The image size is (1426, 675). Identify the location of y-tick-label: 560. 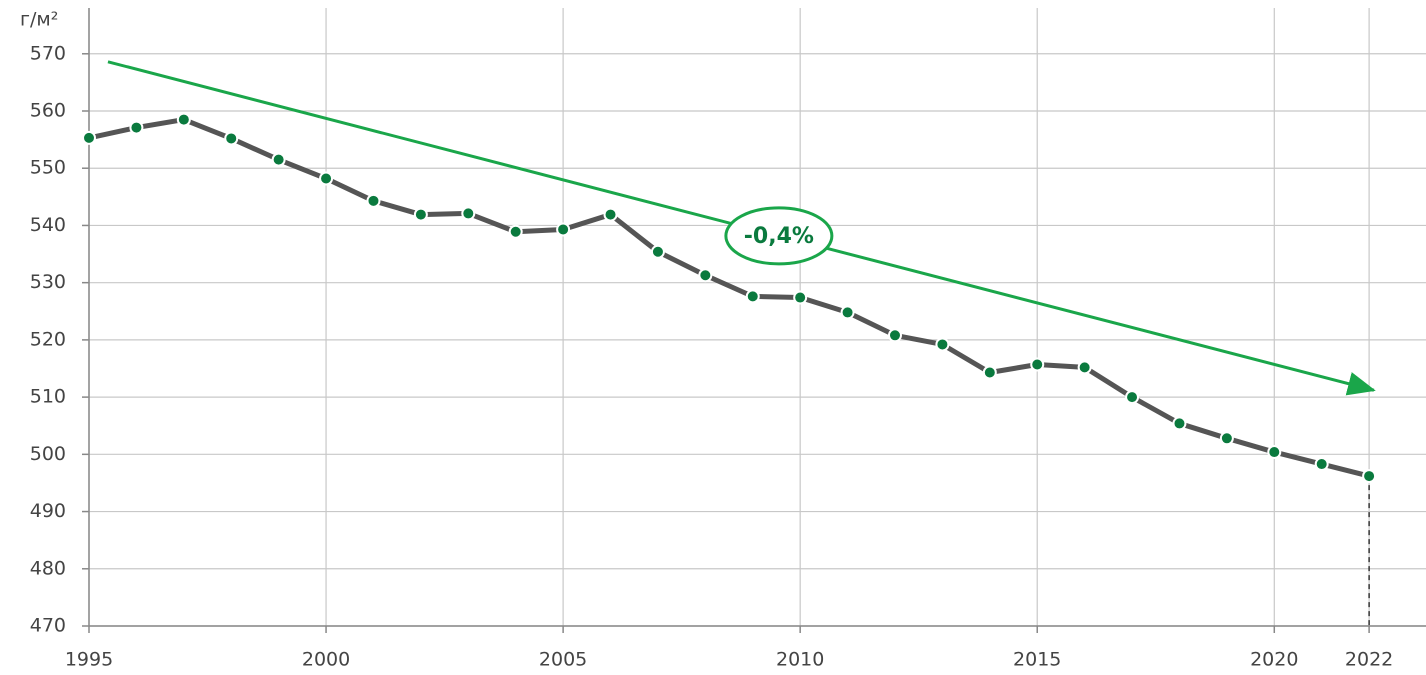
(48, 111).